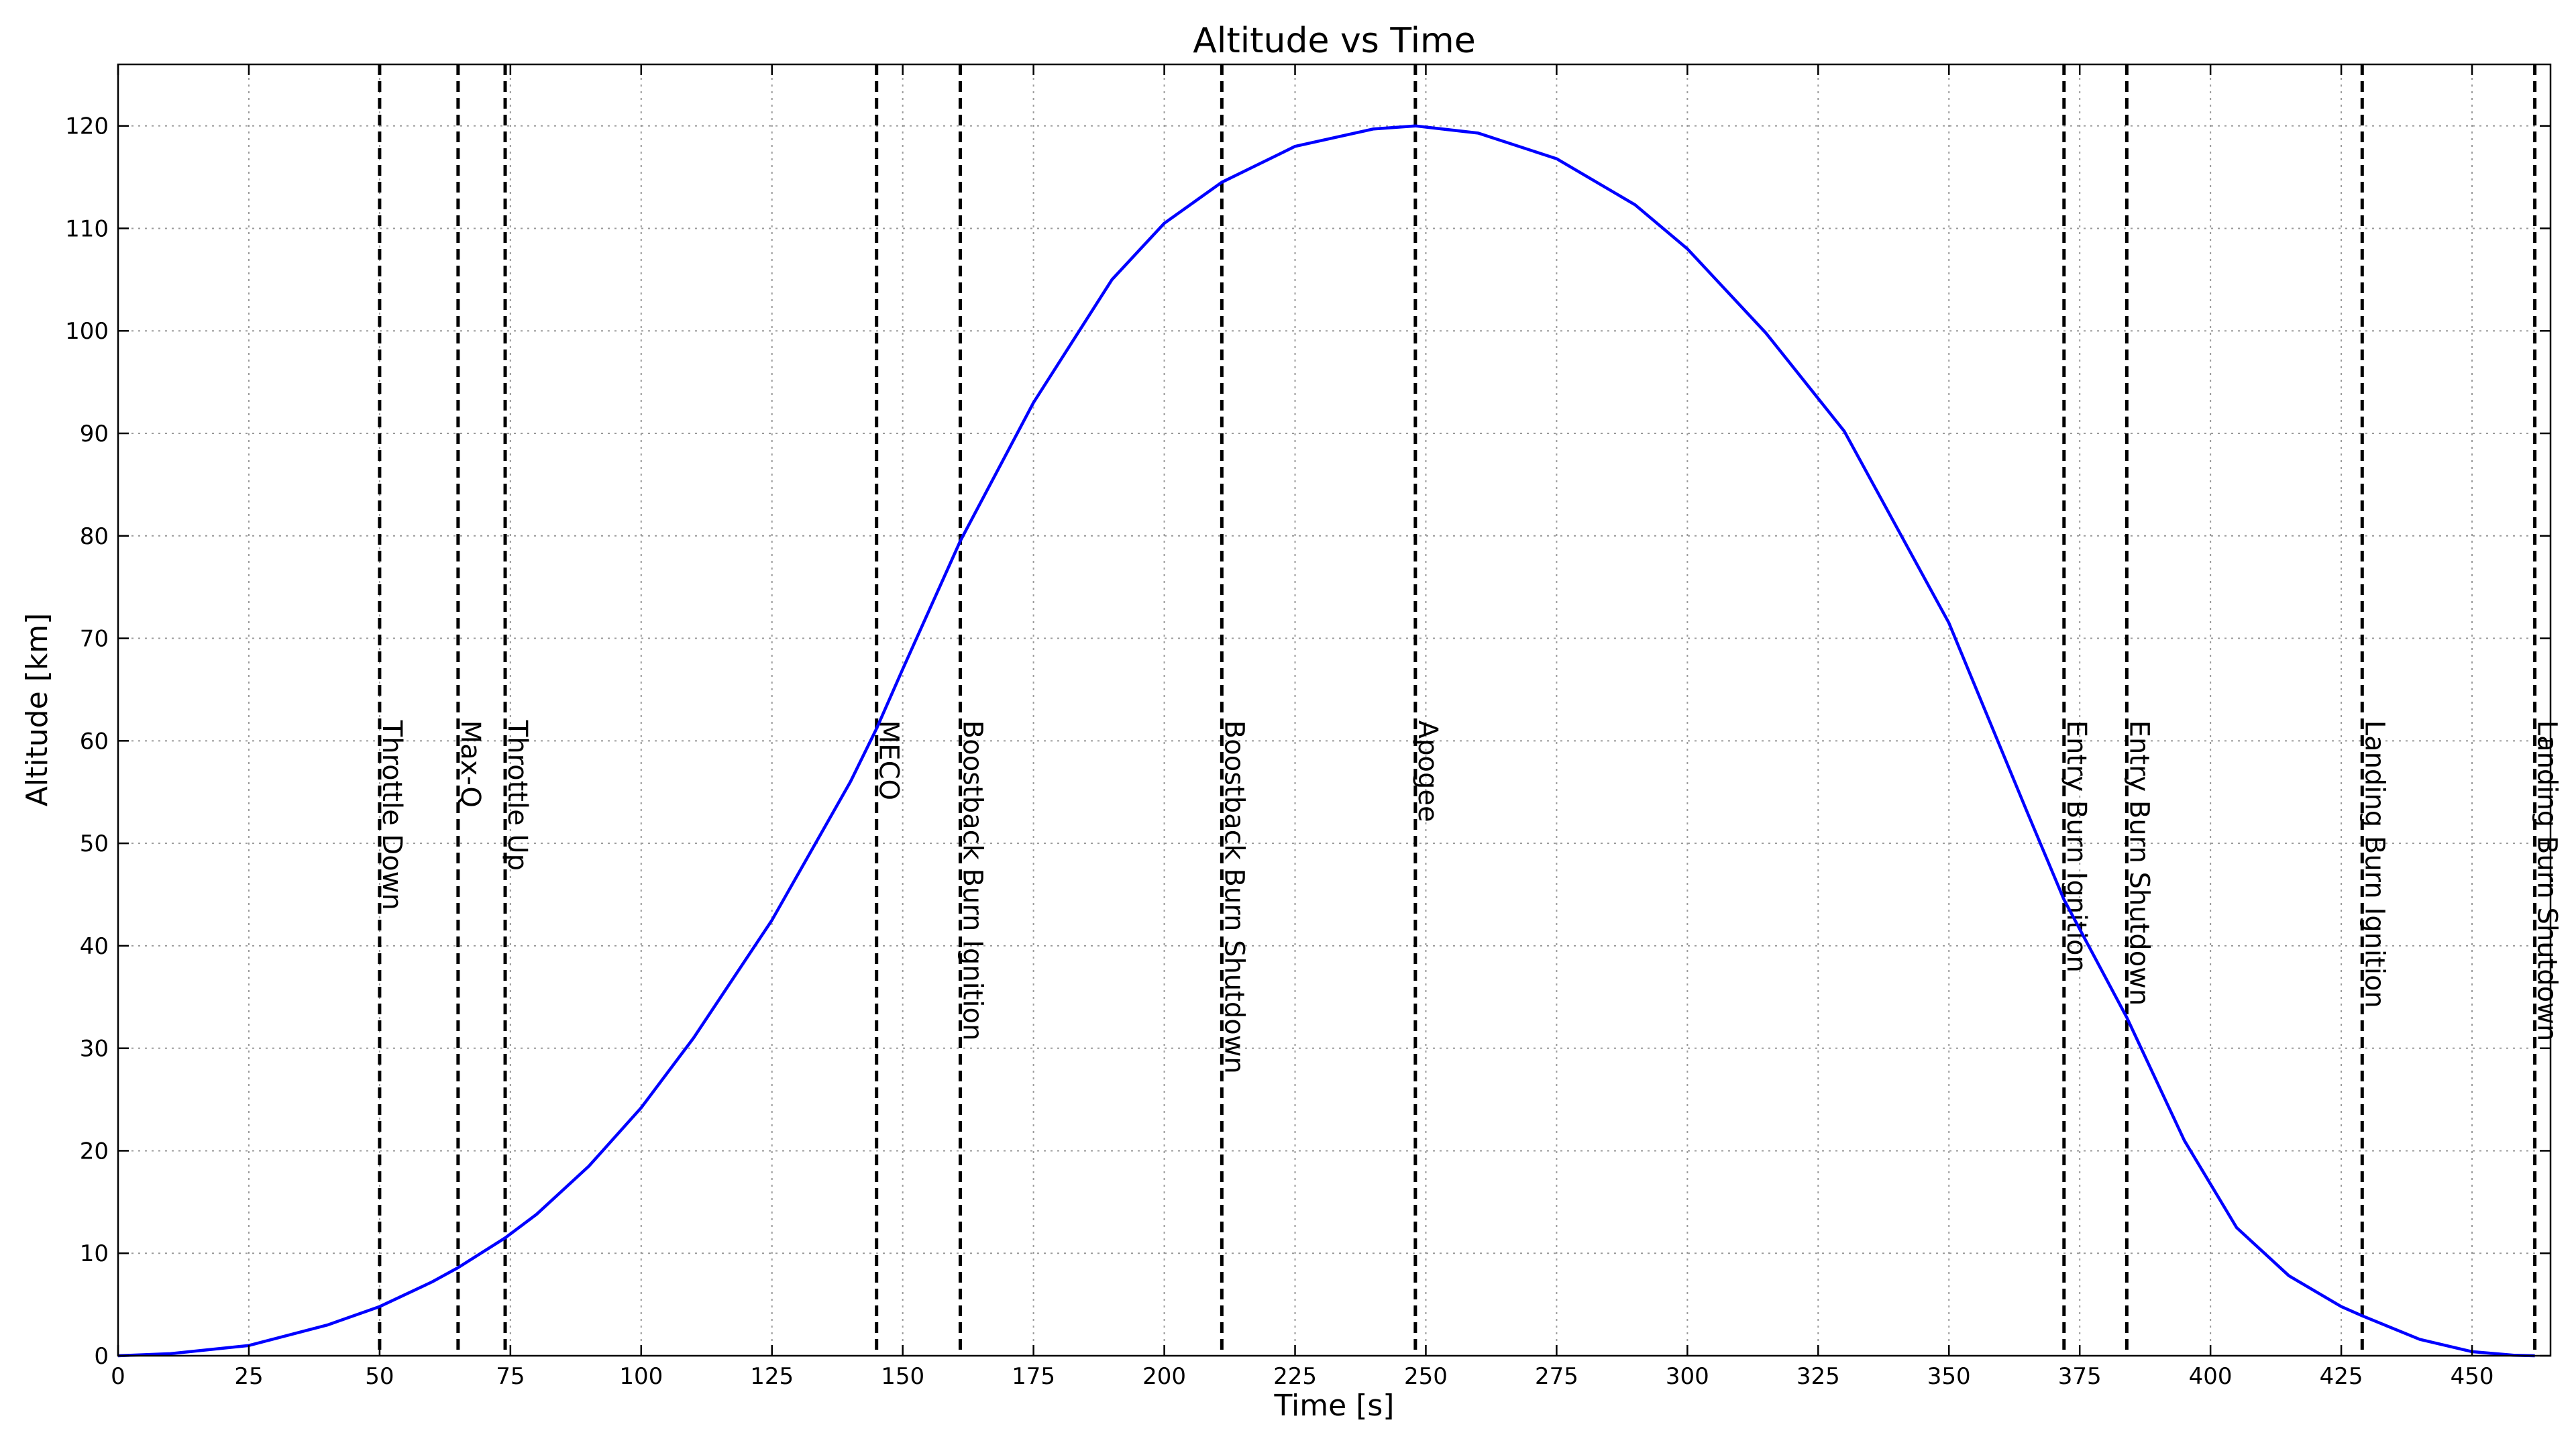  I want to click on x-tick-label: 125, so click(772, 1376).